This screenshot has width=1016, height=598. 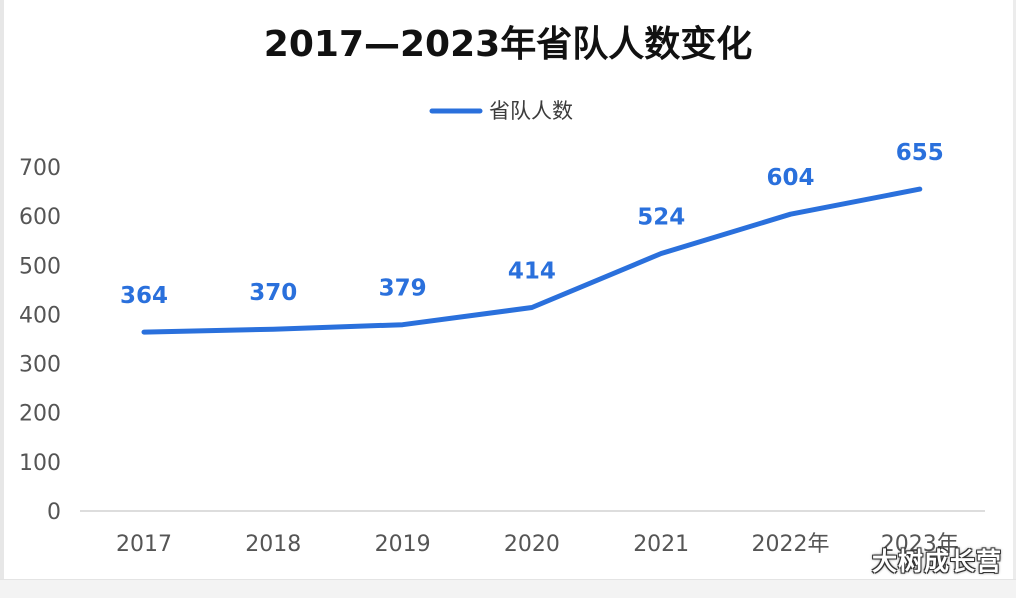 I want to click on chart-title: 2017—2023年省队人数变化, so click(x=508, y=44).